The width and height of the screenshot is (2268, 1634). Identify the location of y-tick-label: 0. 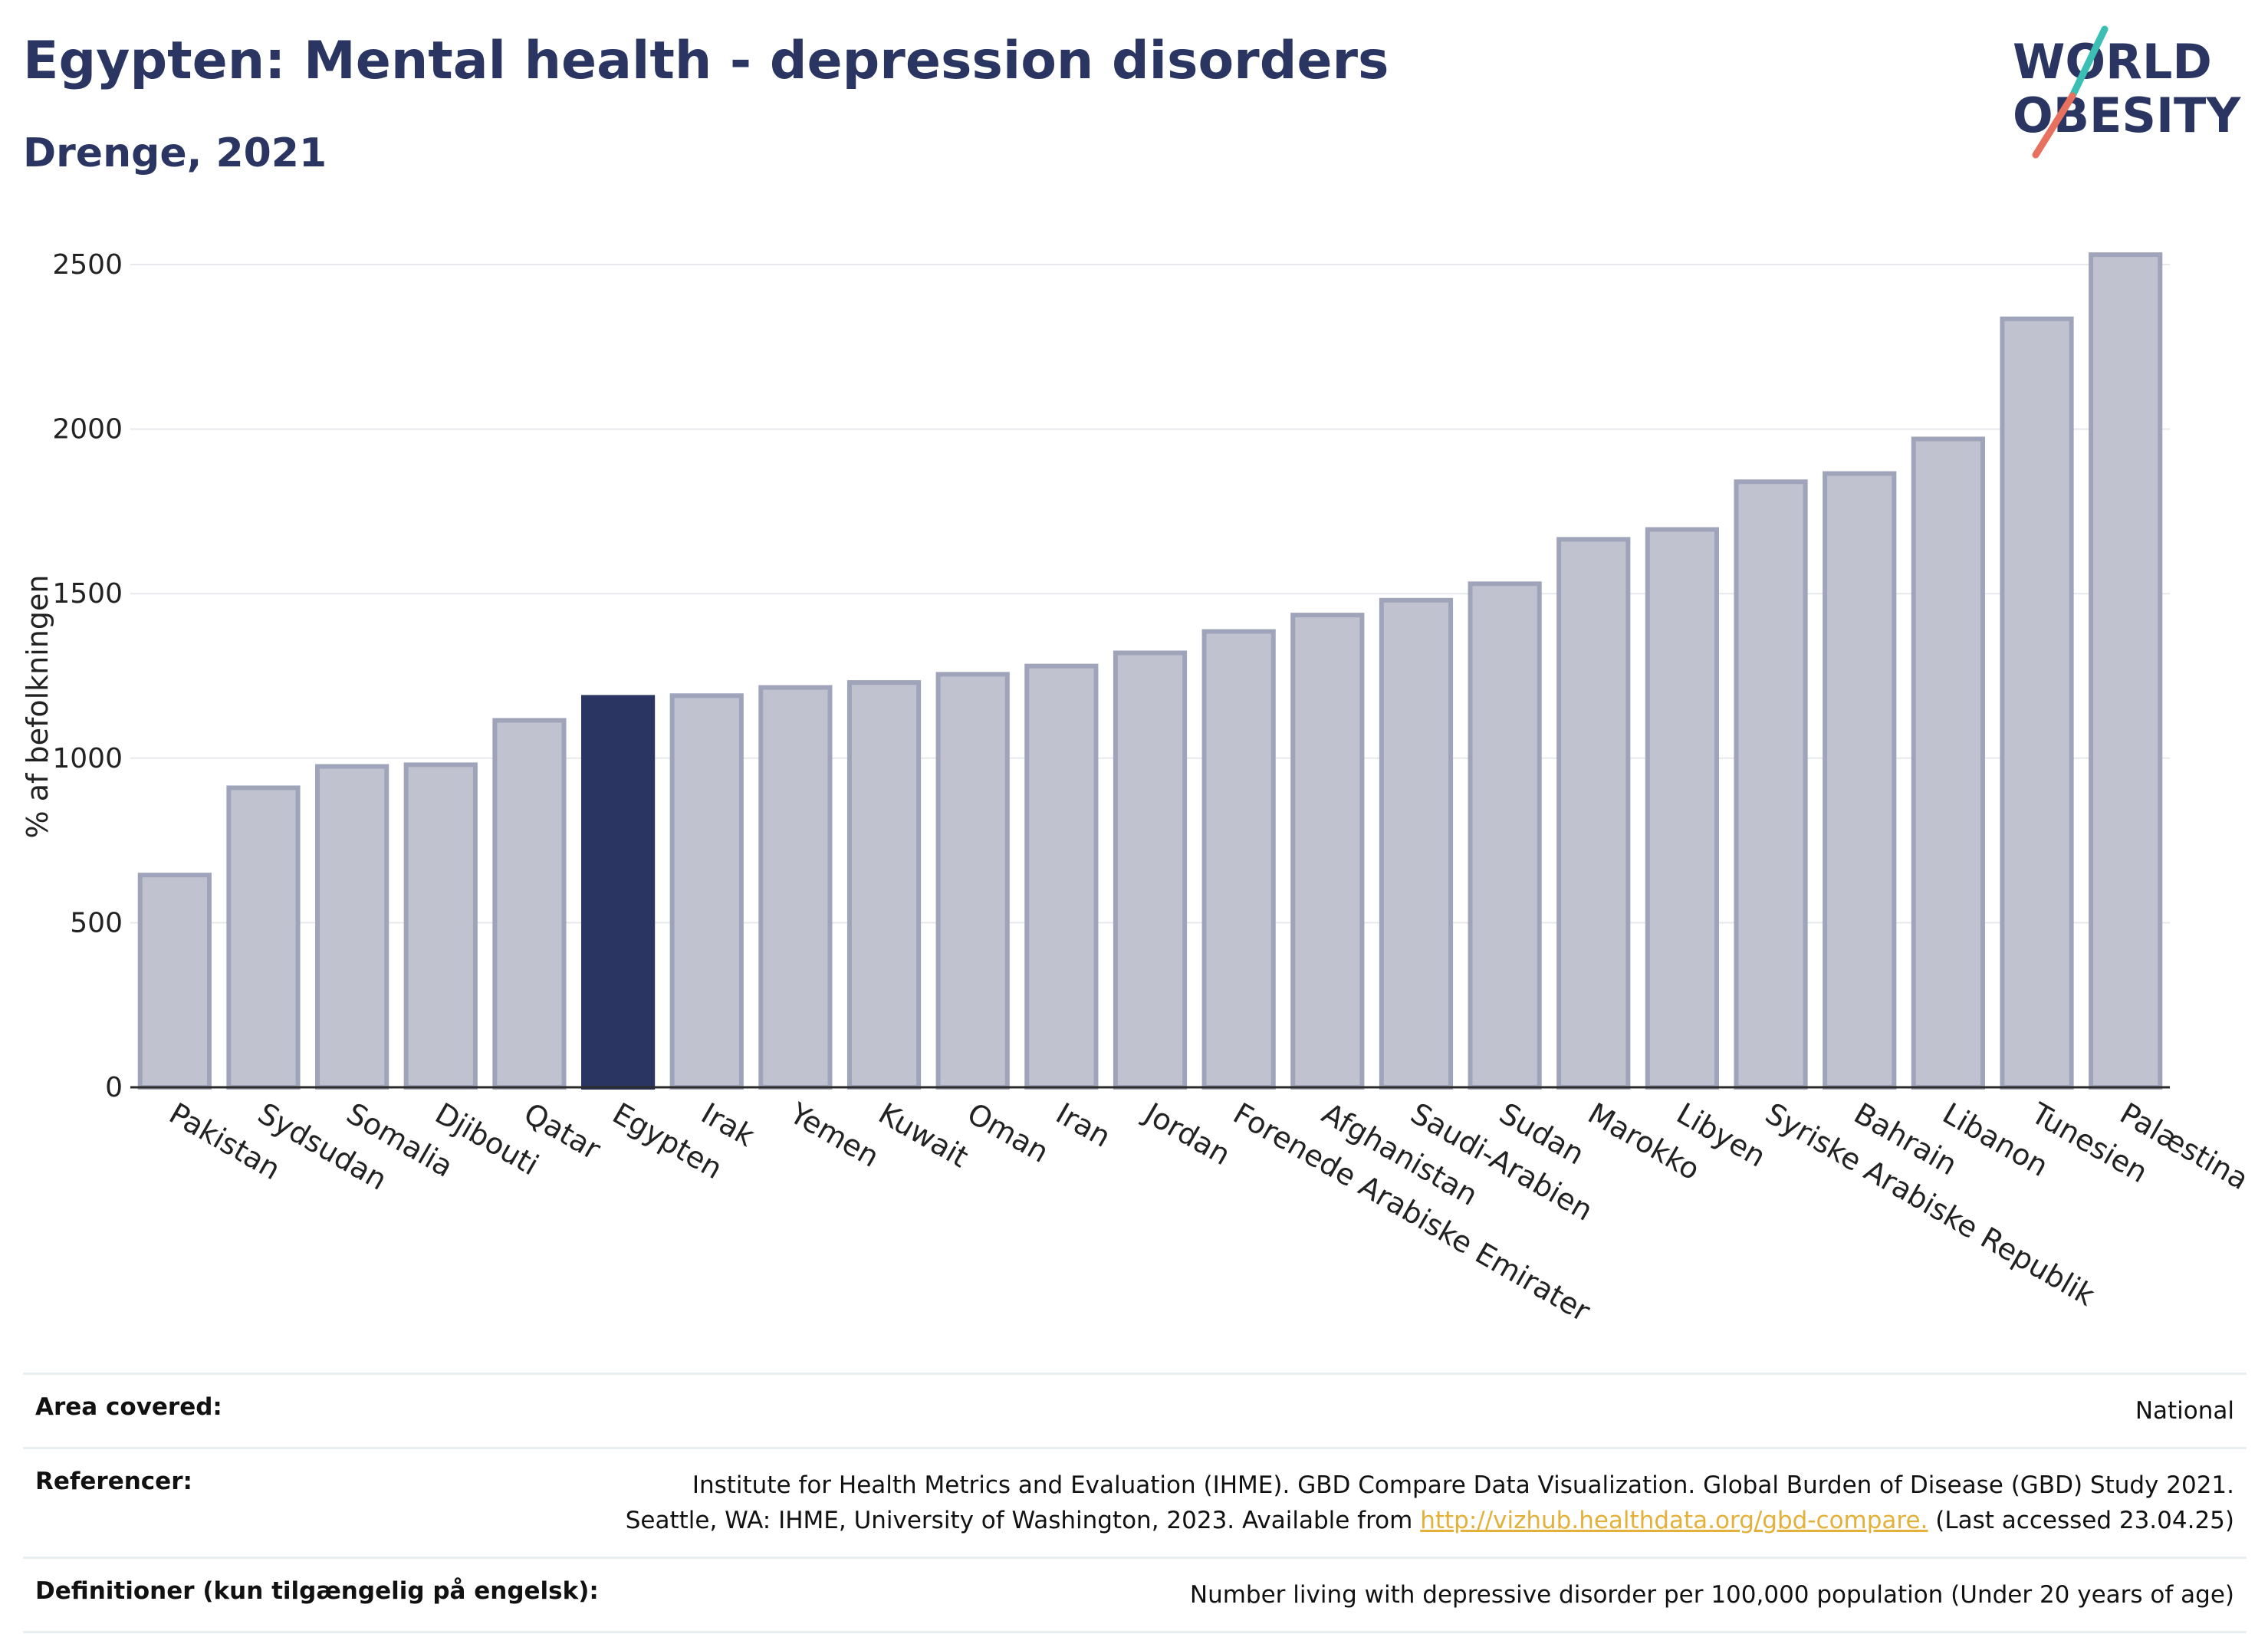
(114, 1088).